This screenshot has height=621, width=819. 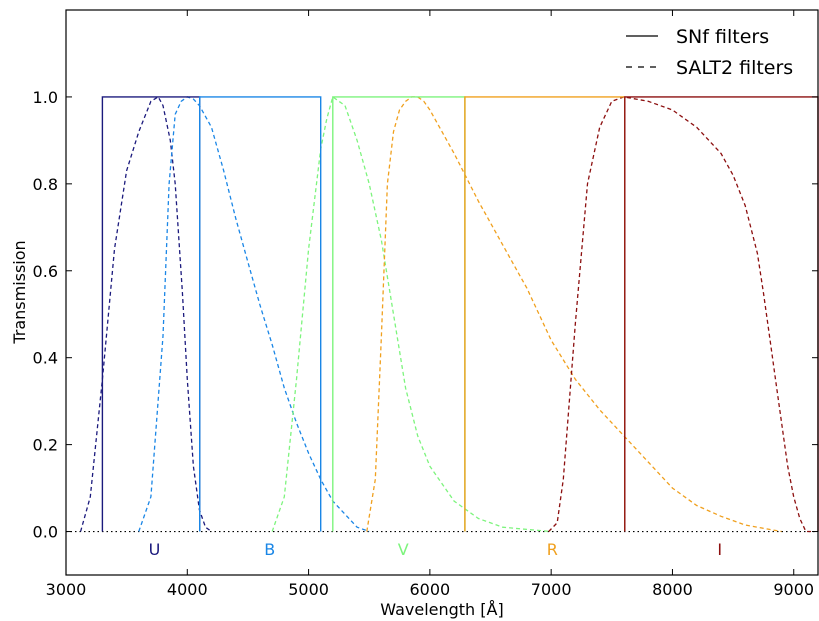 What do you see at coordinates (430, 589) in the screenshot?
I see `x-tick-label: 6000` at bounding box center [430, 589].